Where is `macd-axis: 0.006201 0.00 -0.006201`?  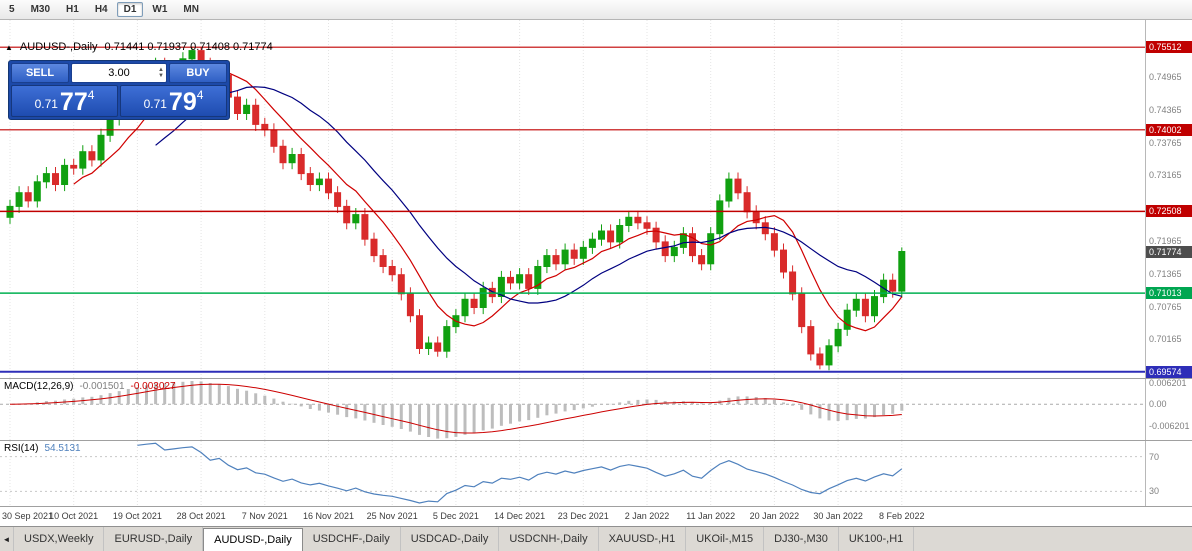
macd-axis: 0.006201 0.00 -0.006201 is located at coordinates (1168, 408).